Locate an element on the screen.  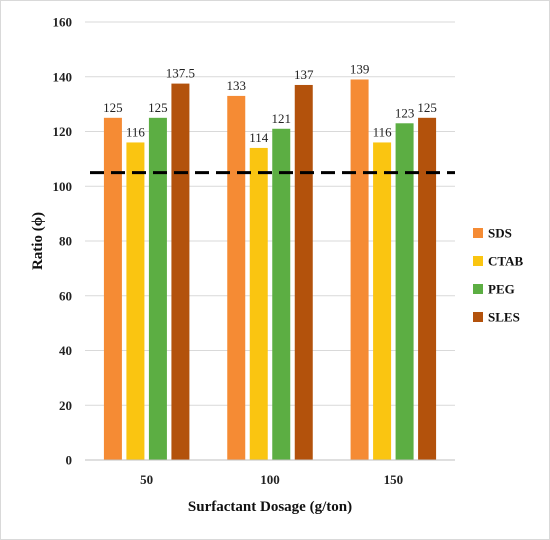
data-label-sles-100: 137 is located at coordinates (304, 74).